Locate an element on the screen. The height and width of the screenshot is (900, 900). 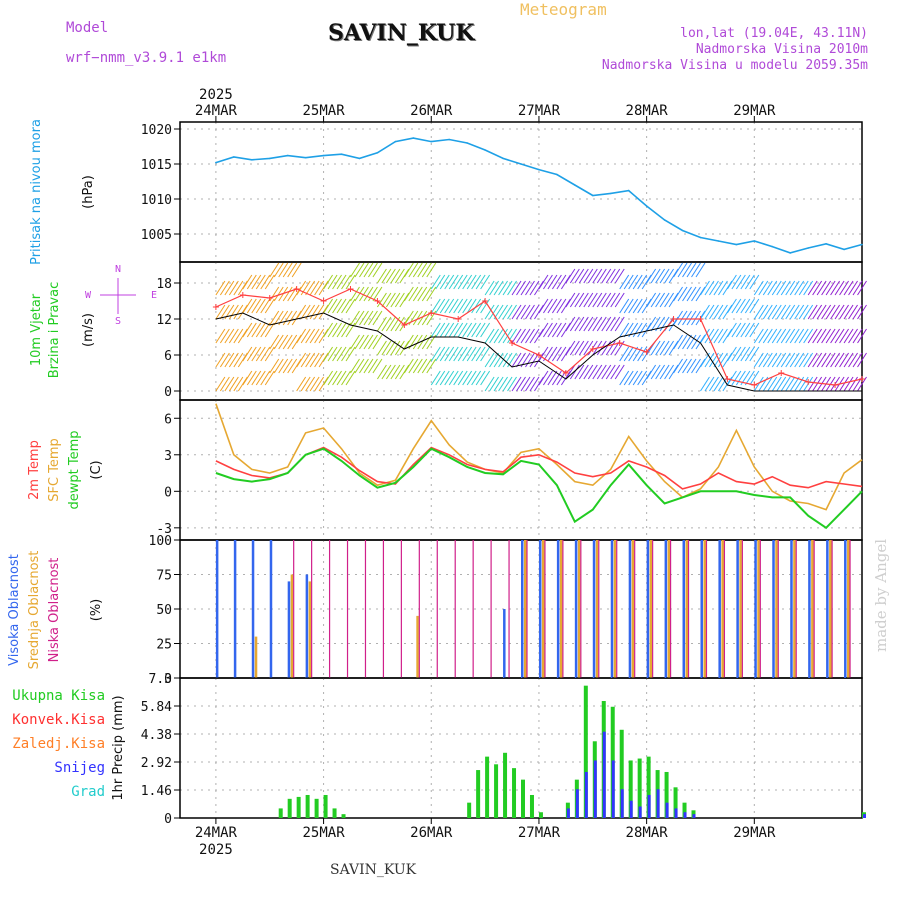
x-top-date-label: 28MAR is located at coordinates (647, 111).